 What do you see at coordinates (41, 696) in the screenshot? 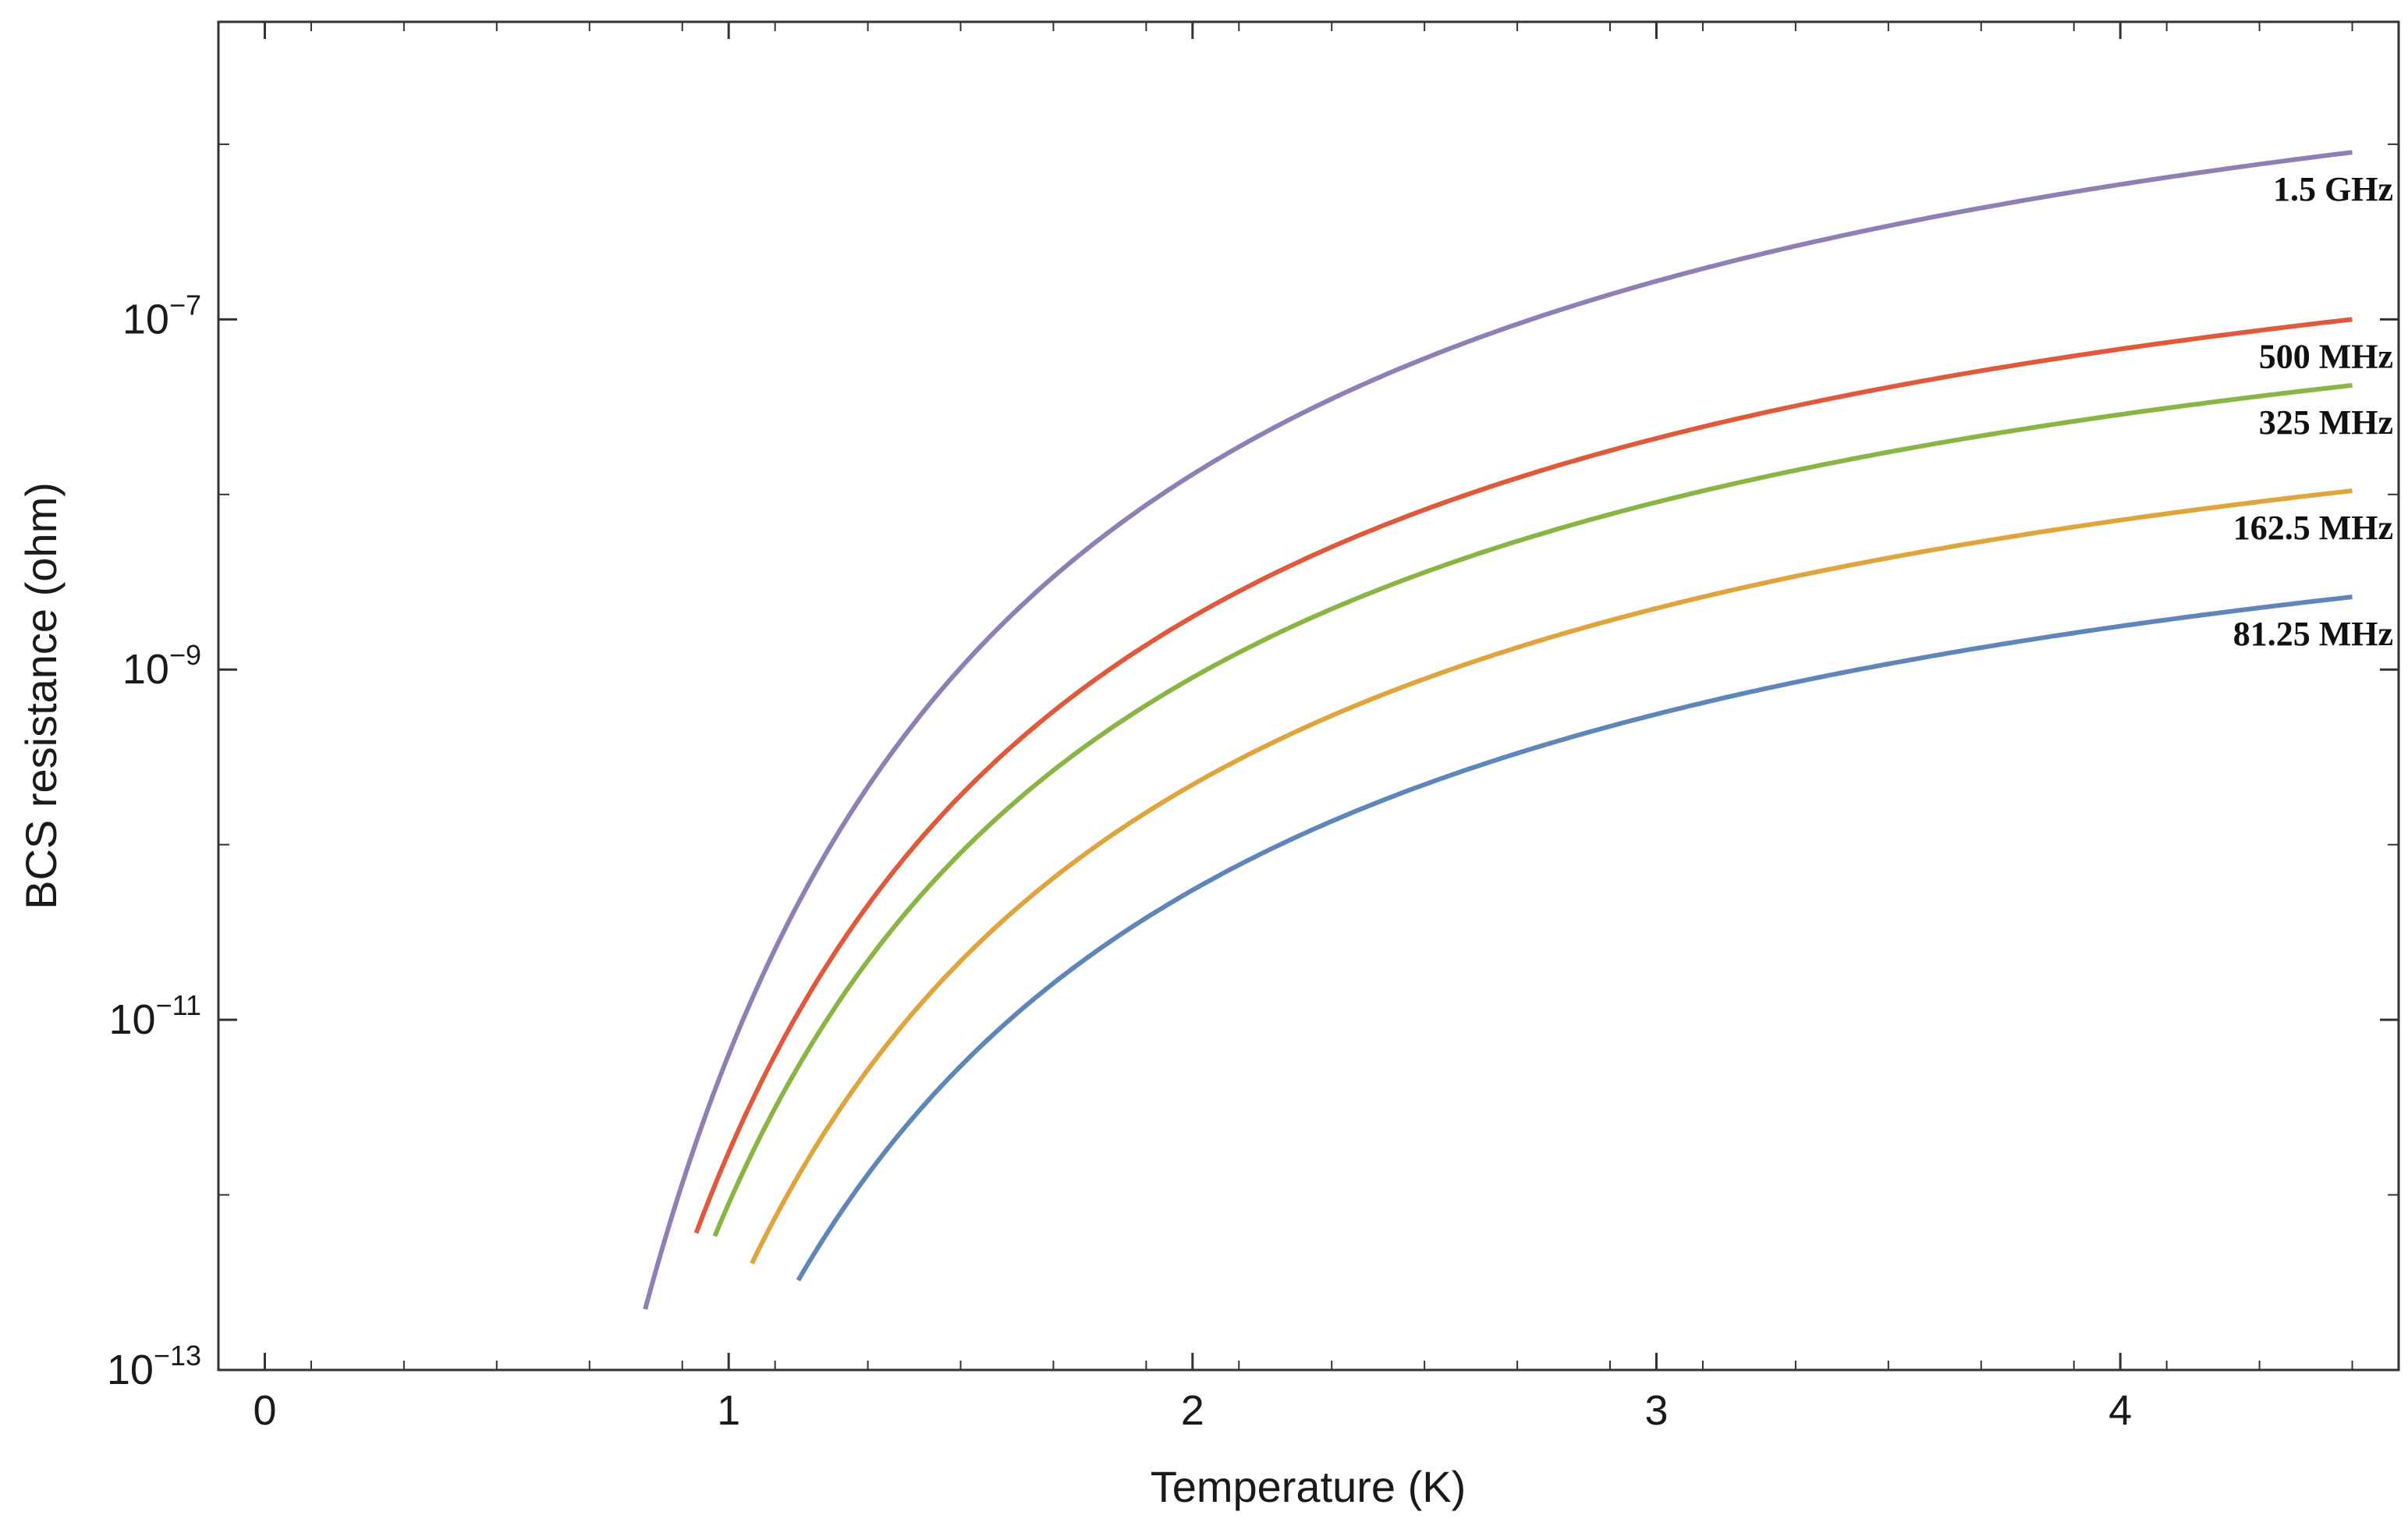
I see `y-axis-title: BCS resistance (ohm)` at bounding box center [41, 696].